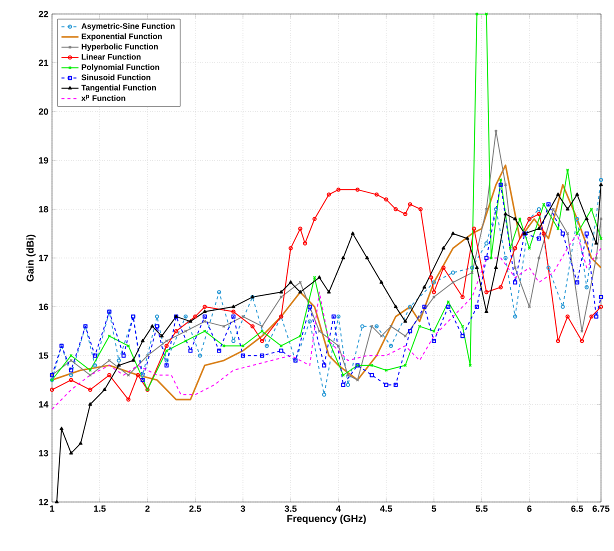 This screenshot has height=551, width=614. I want to click on y-tick-label: 14, so click(43, 404).